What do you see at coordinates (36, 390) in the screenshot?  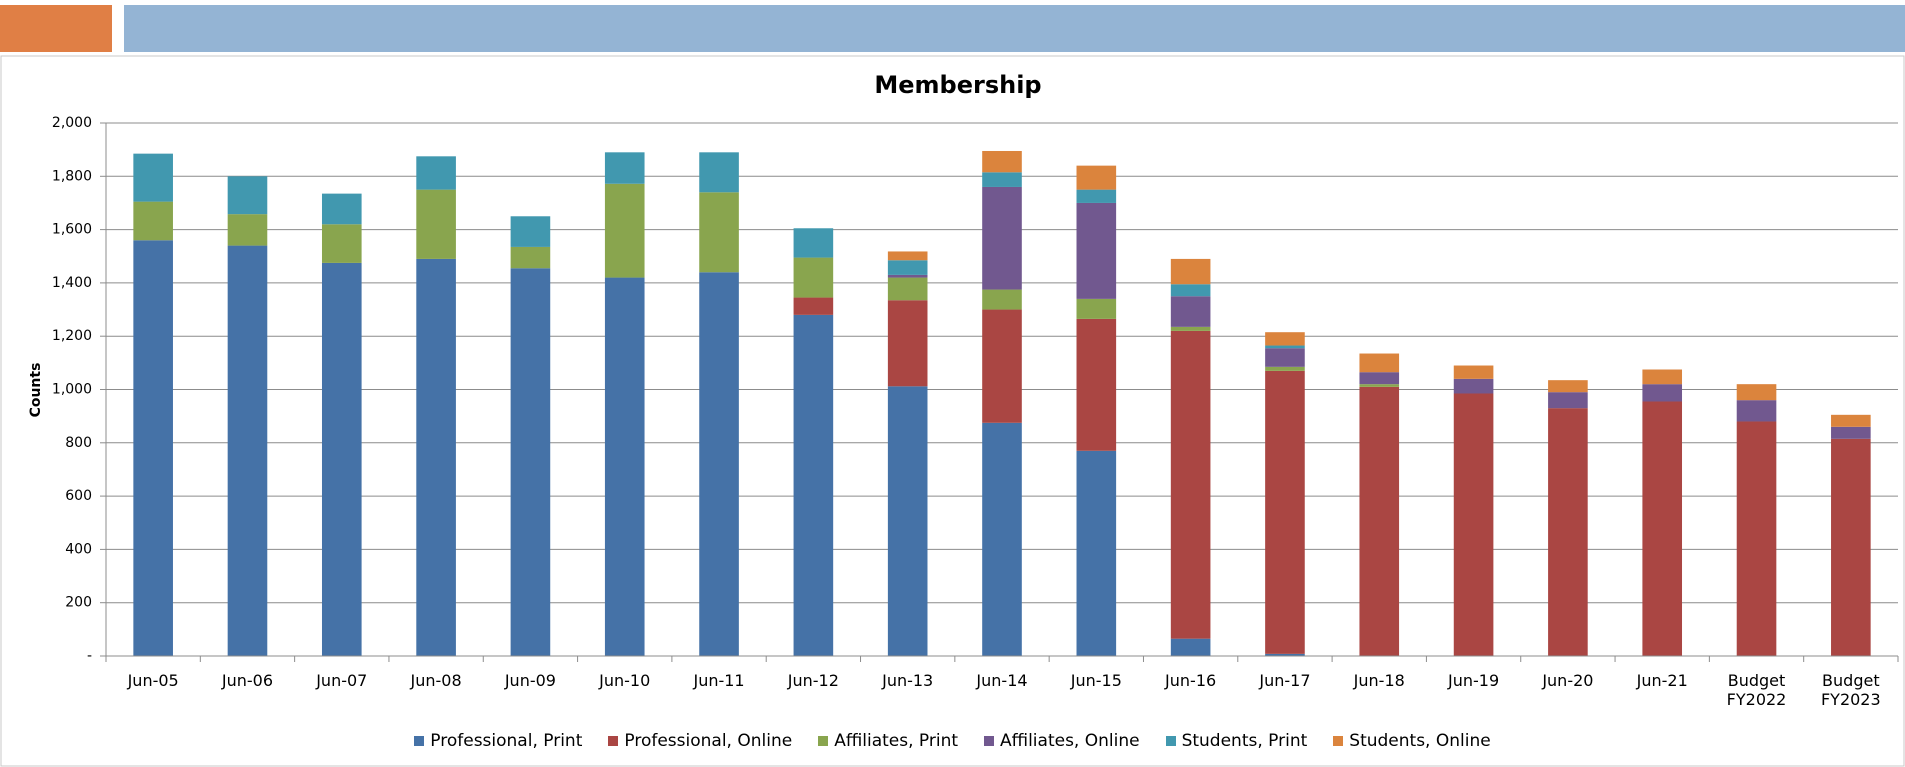 I see `y-axis-label: Counts` at bounding box center [36, 390].